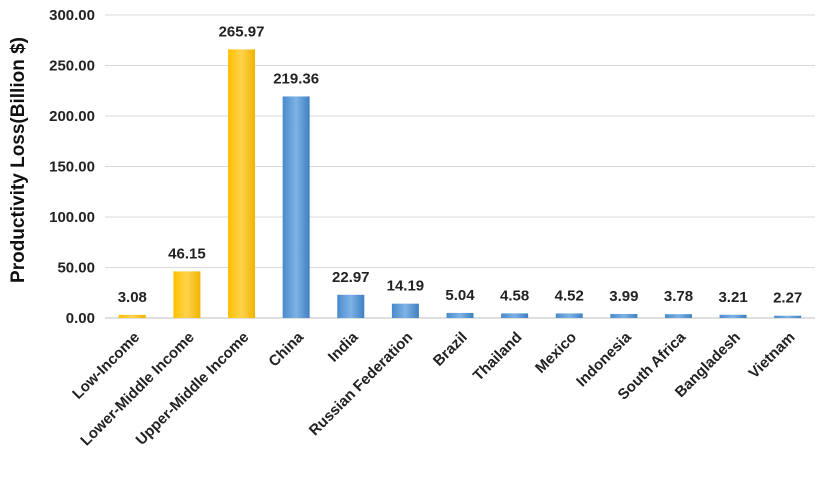  I want to click on y-tick-label: 200.00, so click(72, 116).